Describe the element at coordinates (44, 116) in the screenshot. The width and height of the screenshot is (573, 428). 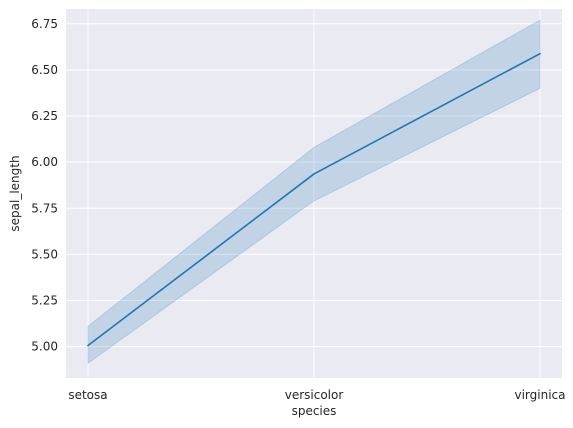
I see `y-tick-label: 6.25` at that location.